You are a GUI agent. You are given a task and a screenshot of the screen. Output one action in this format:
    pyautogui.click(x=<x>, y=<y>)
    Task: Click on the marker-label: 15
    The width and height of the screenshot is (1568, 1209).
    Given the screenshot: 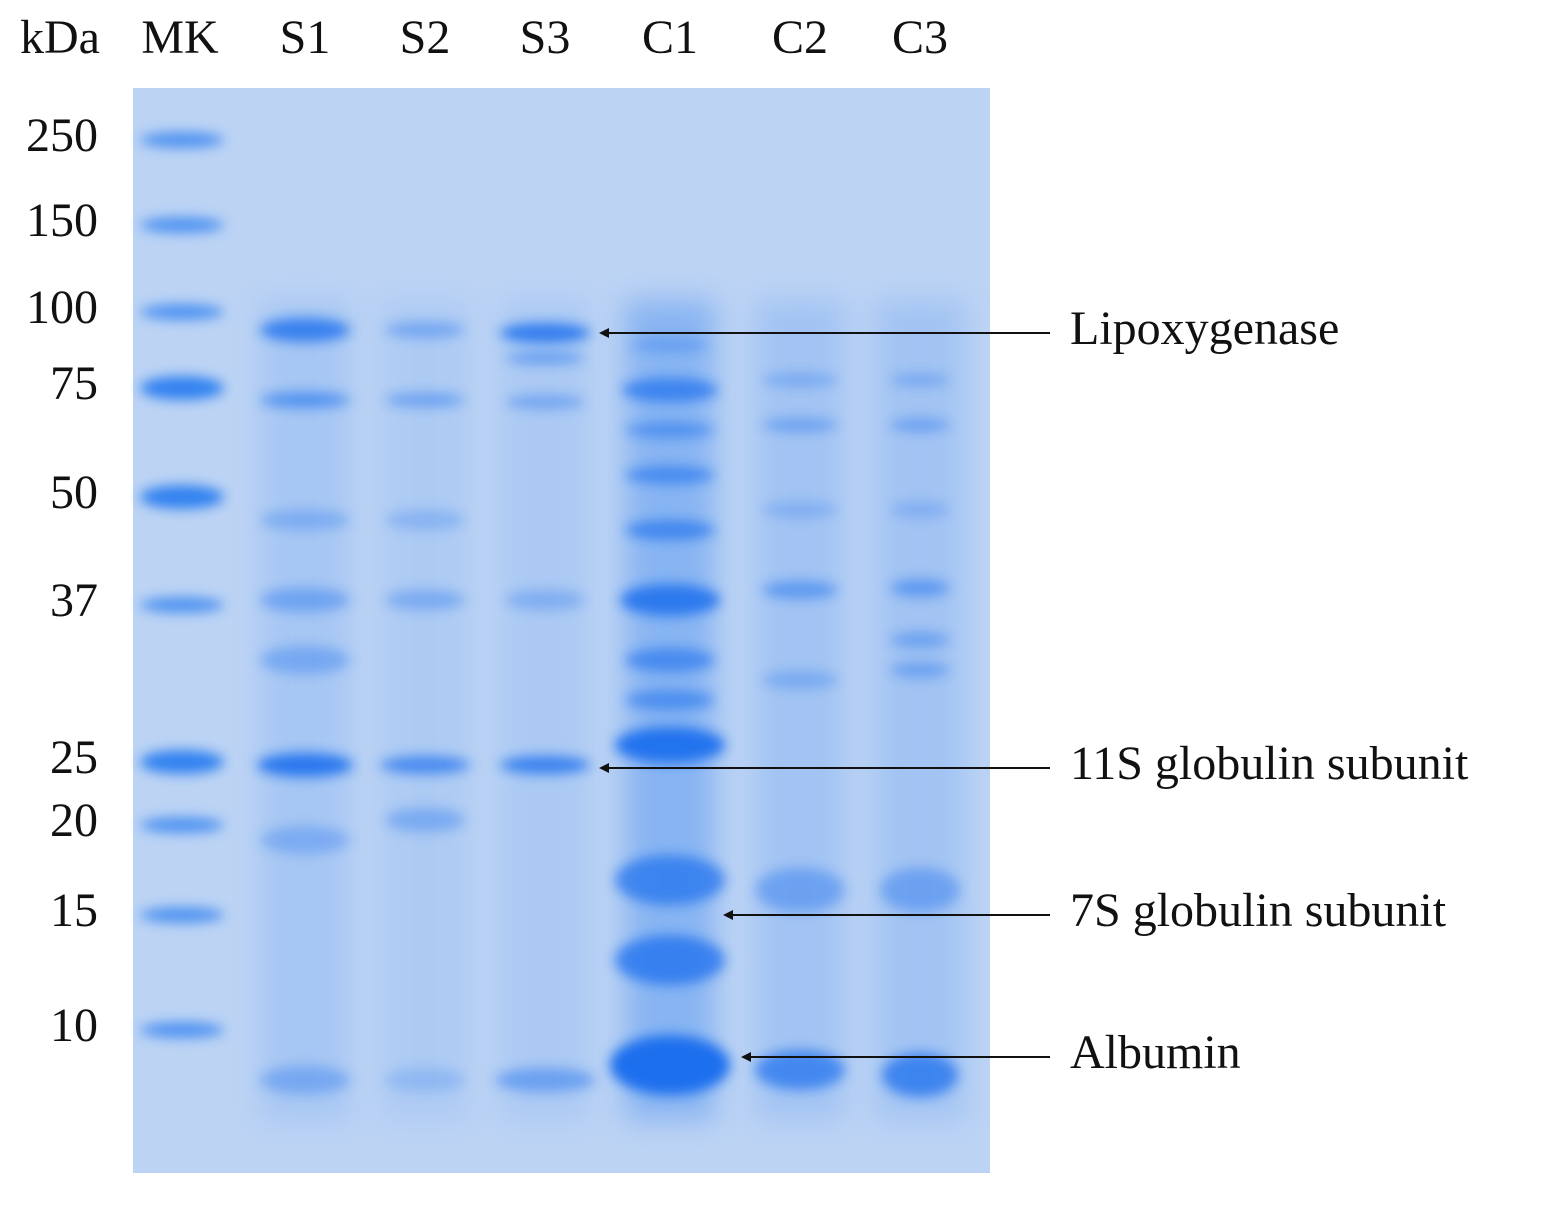 What is the action you would take?
    pyautogui.click(x=74, y=910)
    